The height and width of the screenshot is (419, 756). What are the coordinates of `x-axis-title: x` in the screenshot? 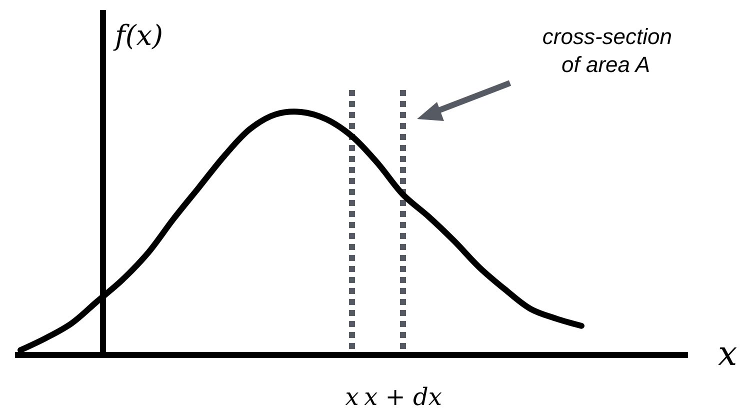 It's located at (728, 354).